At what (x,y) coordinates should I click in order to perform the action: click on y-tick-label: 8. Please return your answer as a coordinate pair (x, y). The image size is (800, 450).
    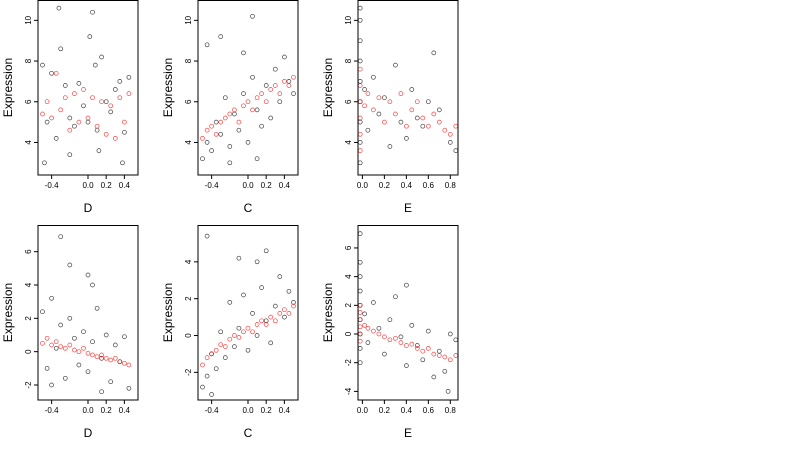
    Looking at the image, I should click on (28, 60).